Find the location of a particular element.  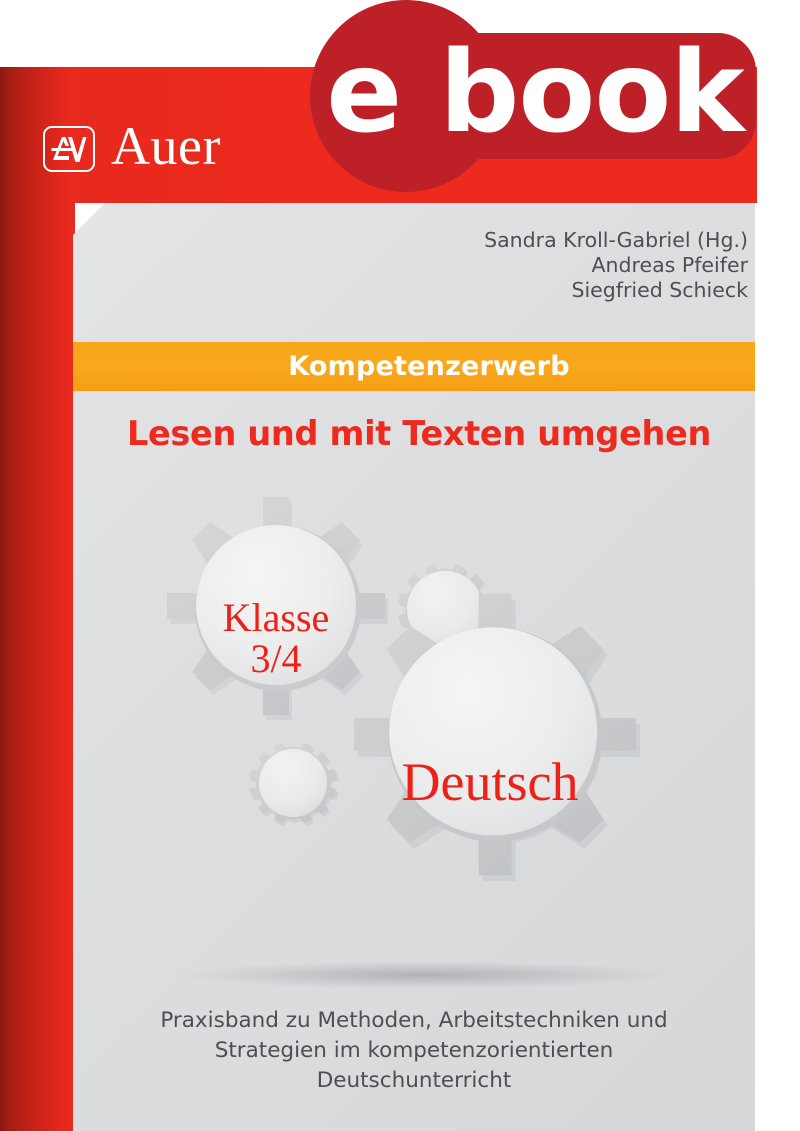

author-line: Sandra Kroll-Gabriel (Hg.) is located at coordinates (616, 240).